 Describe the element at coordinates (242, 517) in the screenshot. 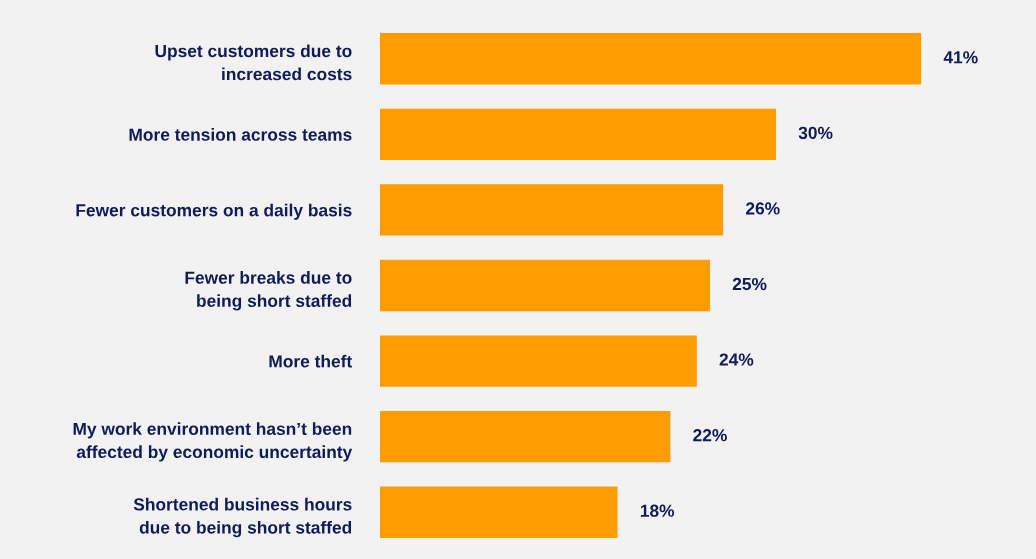

I see `y-tick-label: Shortened business hours due to being short staffed` at that location.